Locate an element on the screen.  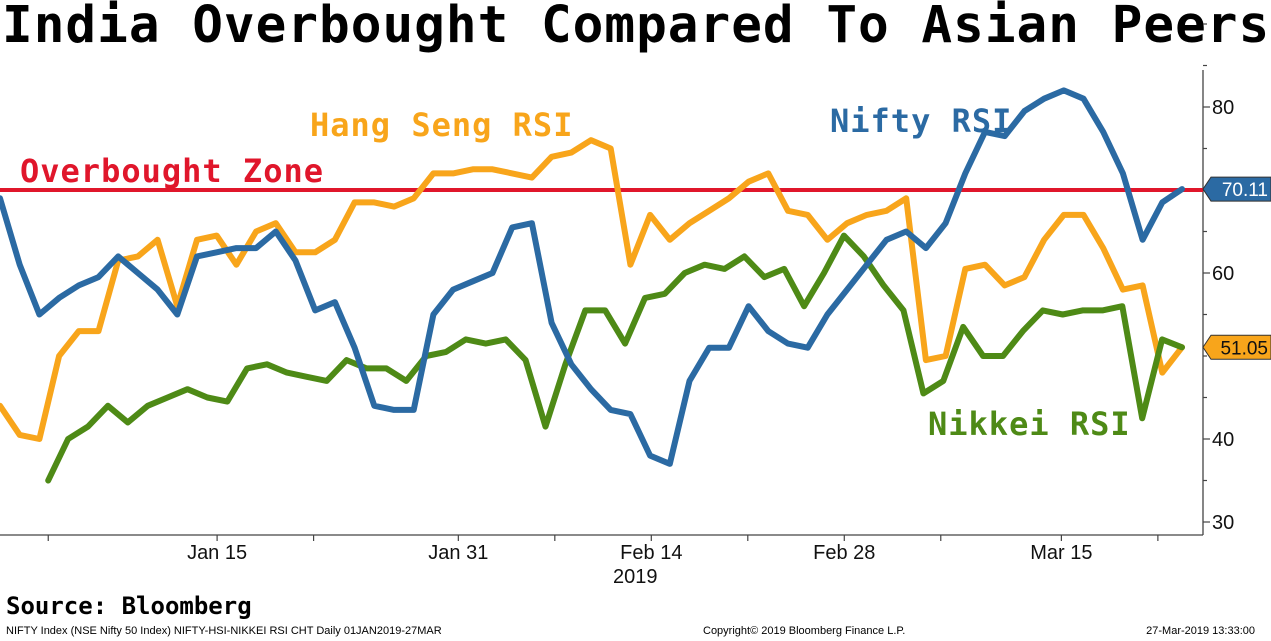
nifty-last-value: 70.11 is located at coordinates (1245, 190).